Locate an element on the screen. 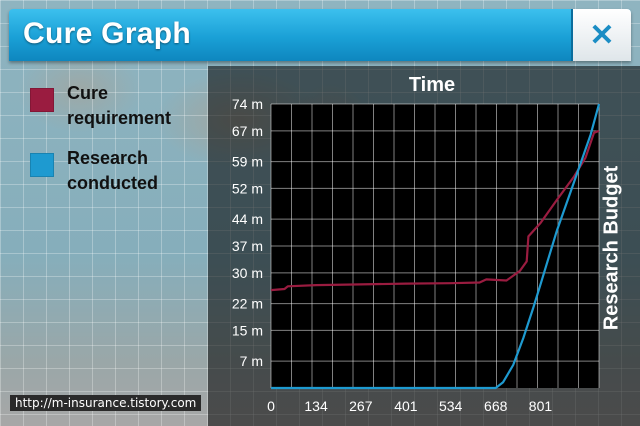  x-tick-label: 534 is located at coordinates (451, 406).